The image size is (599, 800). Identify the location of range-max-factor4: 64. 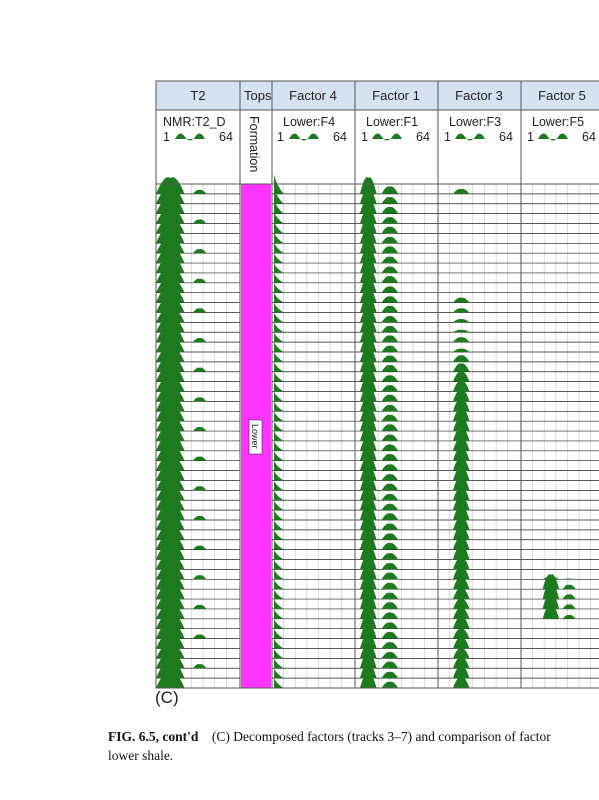
(340, 137).